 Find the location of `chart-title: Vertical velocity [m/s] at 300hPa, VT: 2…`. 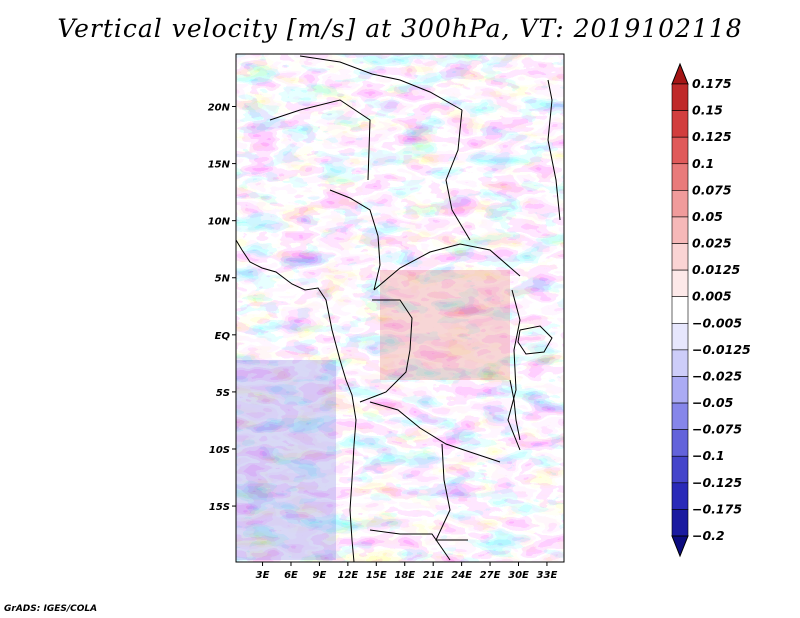

chart-title: Vertical velocity [m/s] at 300hPa, VT: 2… is located at coordinates (400, 28).